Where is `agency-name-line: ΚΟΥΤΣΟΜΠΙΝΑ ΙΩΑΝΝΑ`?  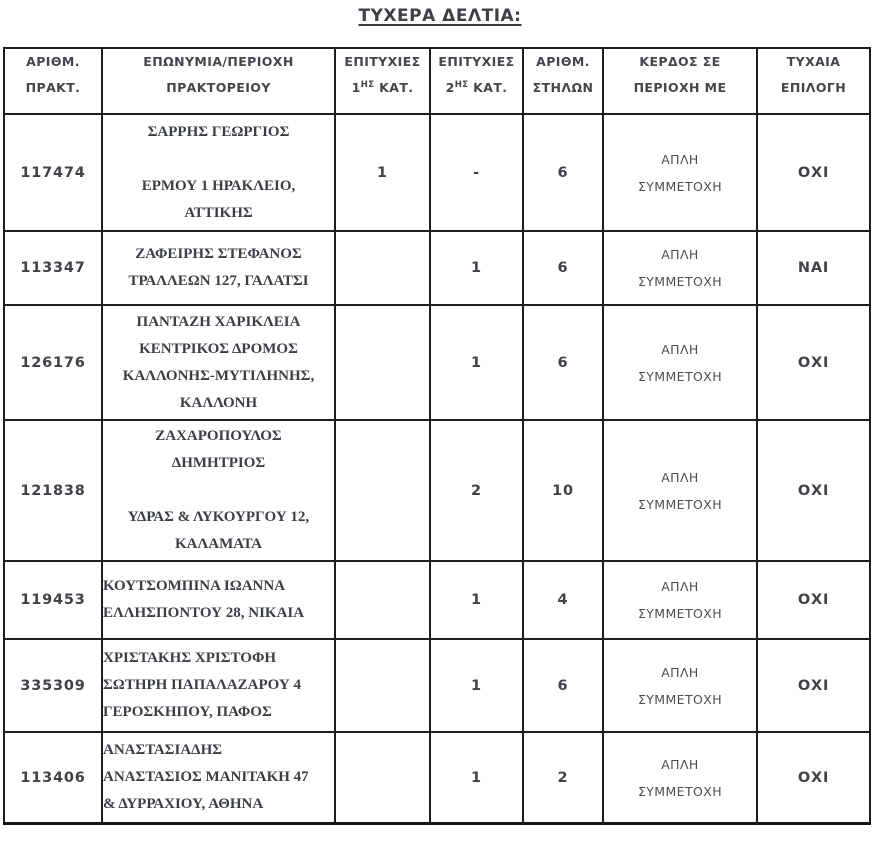
agency-name-line: ΚΟΥΤΣΟΜΠΙΝΑ ΙΩΑΝΝΑ is located at coordinates (194, 586).